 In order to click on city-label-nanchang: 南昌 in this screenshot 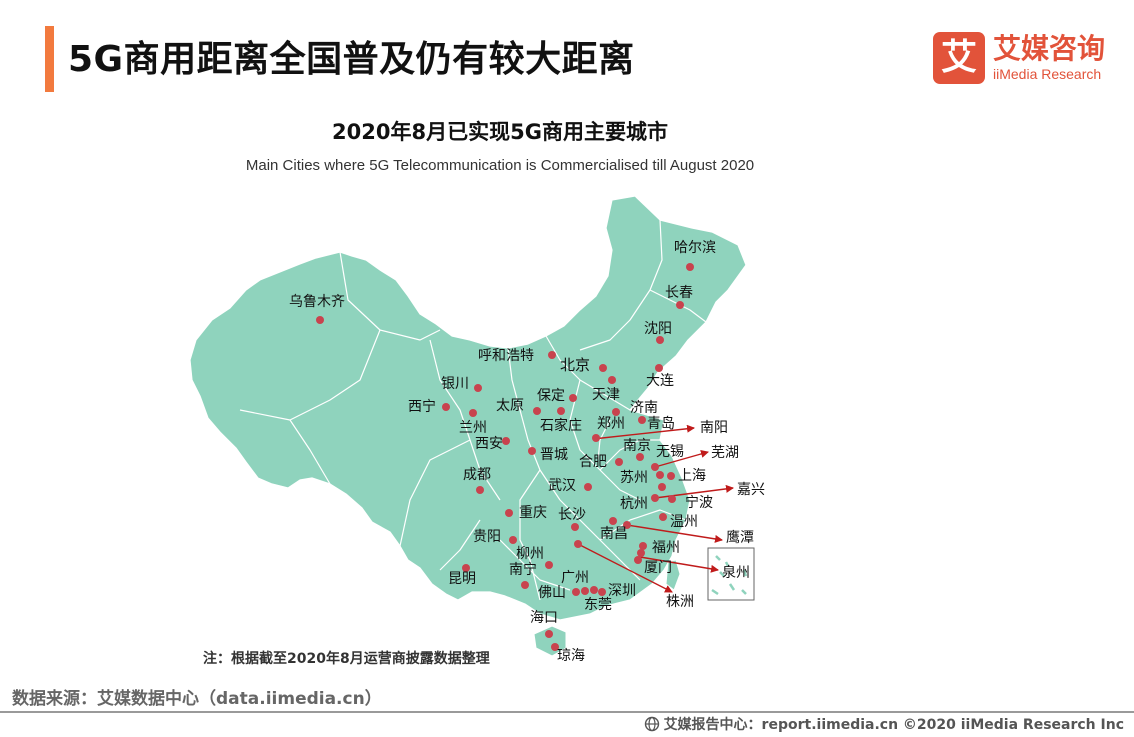, I will do `click(614, 534)`.